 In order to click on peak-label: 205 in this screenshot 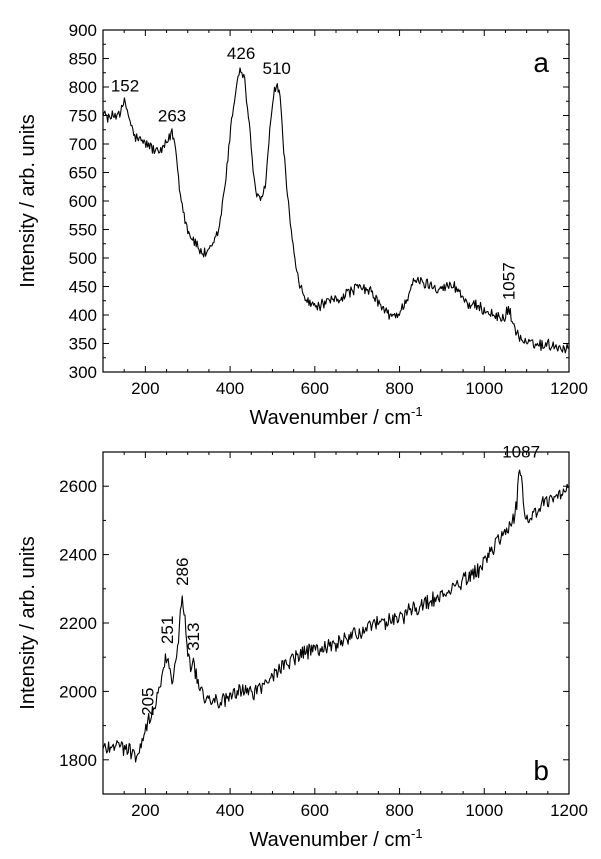, I will do `click(147, 702)`.